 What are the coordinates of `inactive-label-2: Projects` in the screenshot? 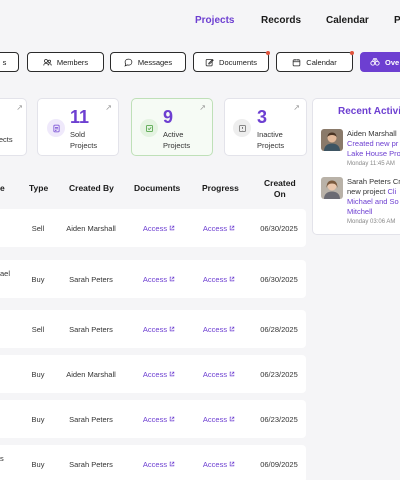 It's located at (271, 145).